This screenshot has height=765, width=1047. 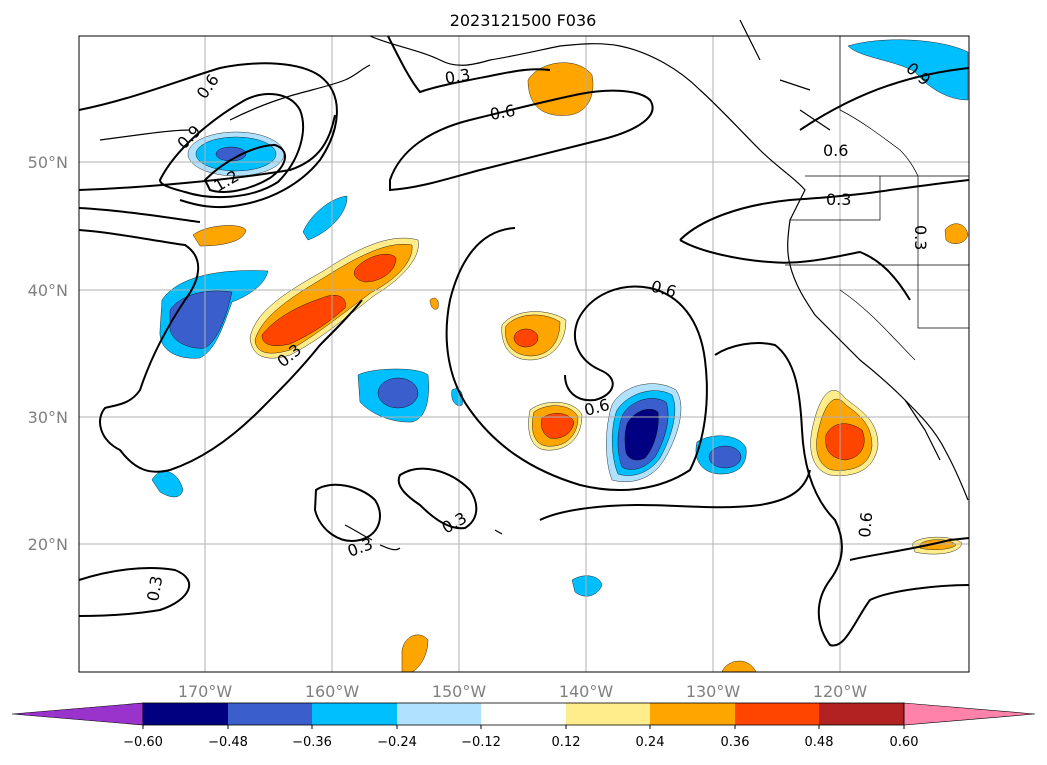 I want to click on political-borders, so click(x=877, y=198).